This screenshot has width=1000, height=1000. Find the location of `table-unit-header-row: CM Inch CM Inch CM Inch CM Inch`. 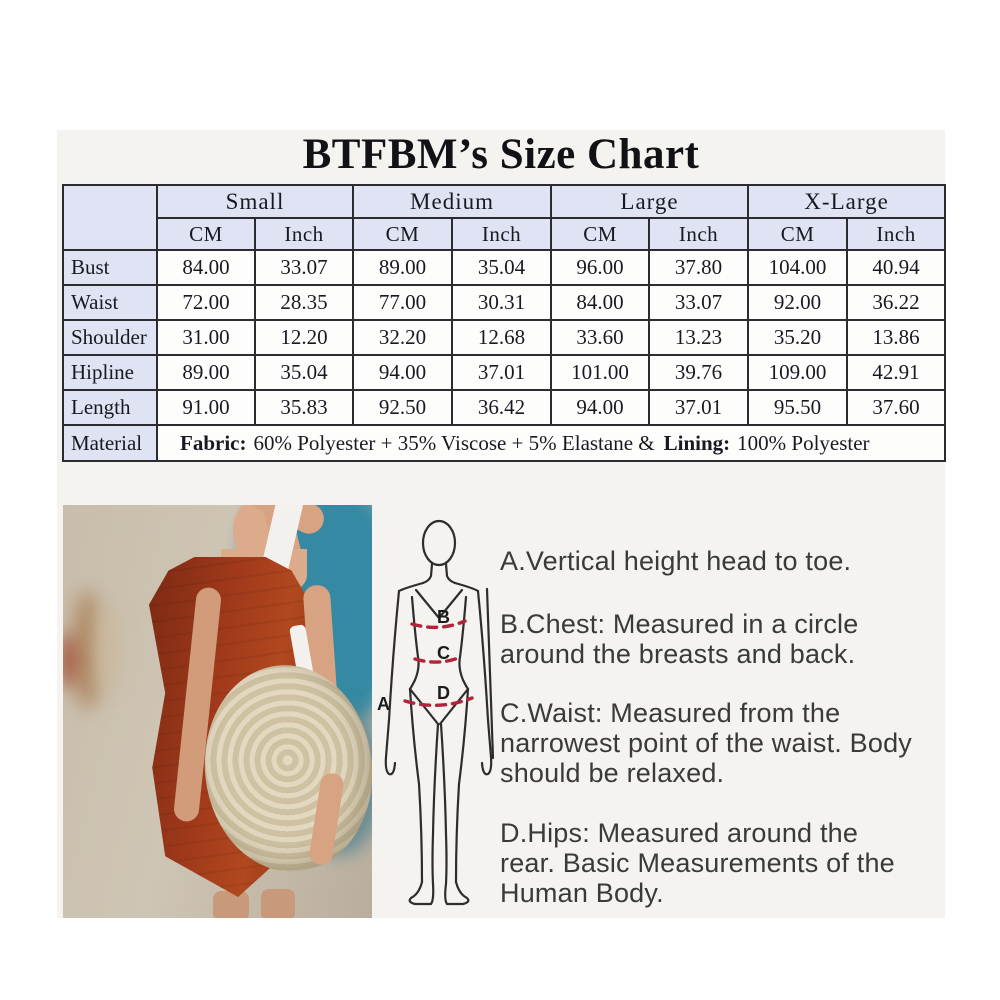

table-unit-header-row: CM Inch CM Inch CM Inch CM Inch is located at coordinates (505, 234).